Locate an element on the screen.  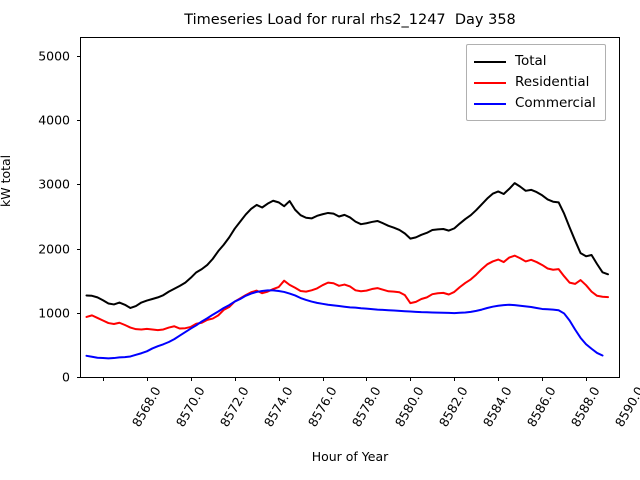
legend-item: Total is located at coordinates (535, 61).